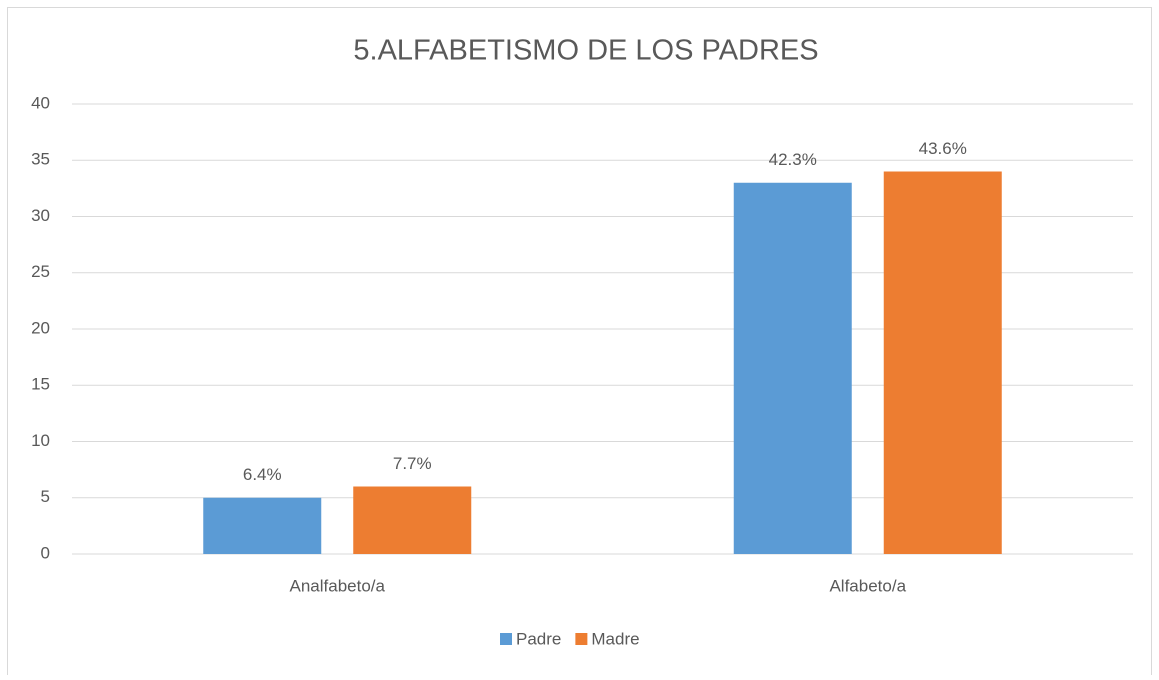 Image resolution: width=1159 pixels, height=680 pixels. I want to click on y-tick-label: 30, so click(40, 215).